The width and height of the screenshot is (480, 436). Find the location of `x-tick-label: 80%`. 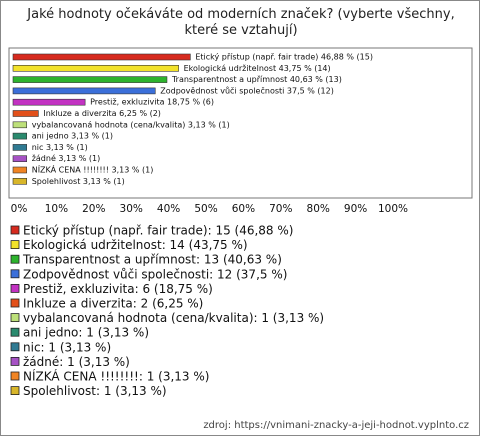

x-tick-label: 80% is located at coordinates (318, 209).